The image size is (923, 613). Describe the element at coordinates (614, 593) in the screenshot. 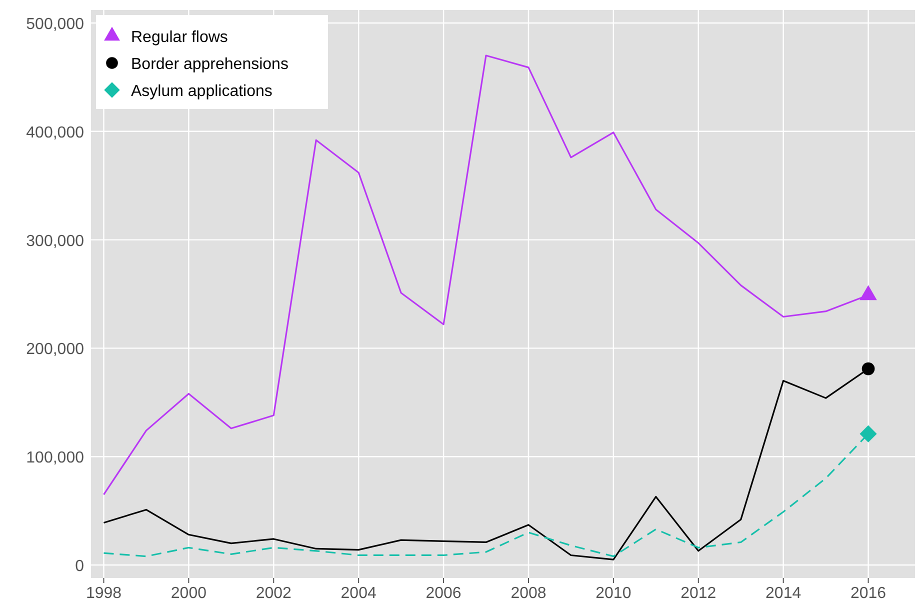

I see `x-tick-label: 2010` at that location.